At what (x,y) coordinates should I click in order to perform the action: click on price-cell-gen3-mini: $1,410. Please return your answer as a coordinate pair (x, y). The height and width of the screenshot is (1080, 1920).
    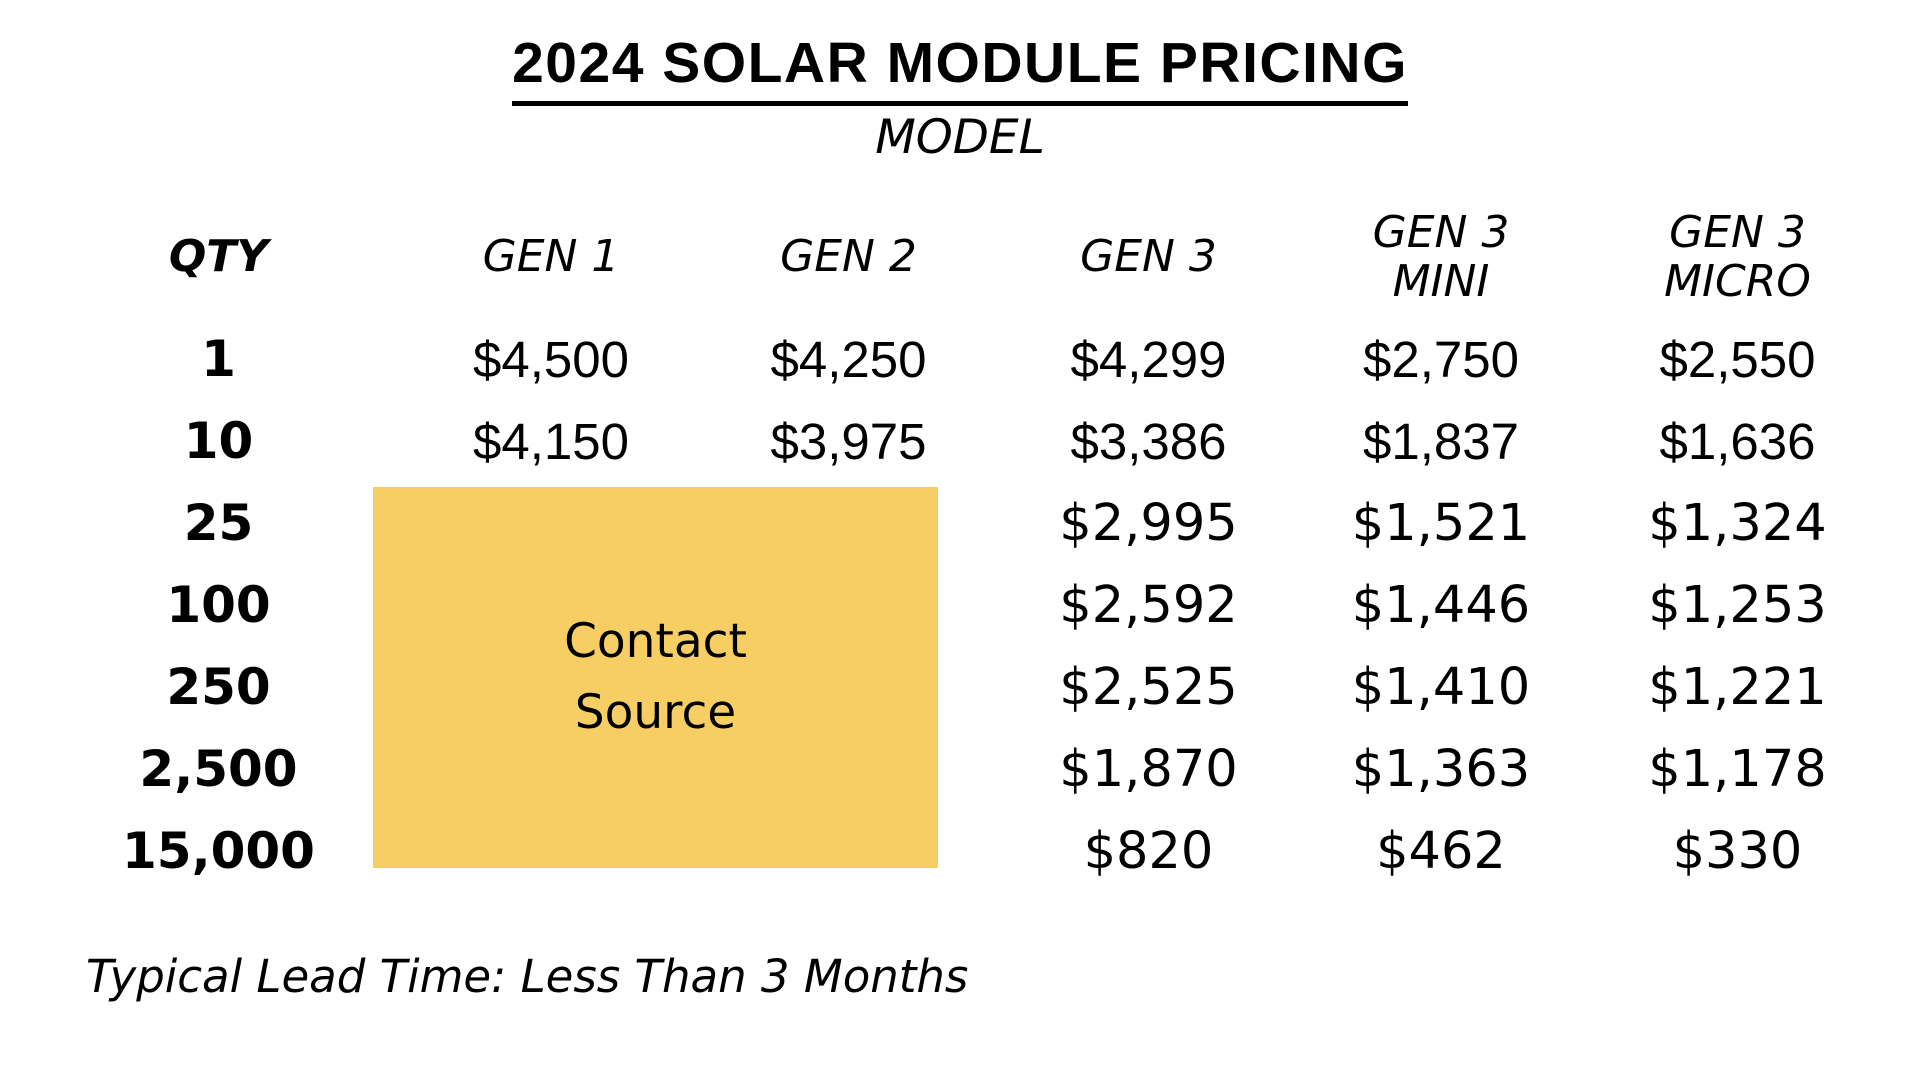
    Looking at the image, I should click on (1441, 687).